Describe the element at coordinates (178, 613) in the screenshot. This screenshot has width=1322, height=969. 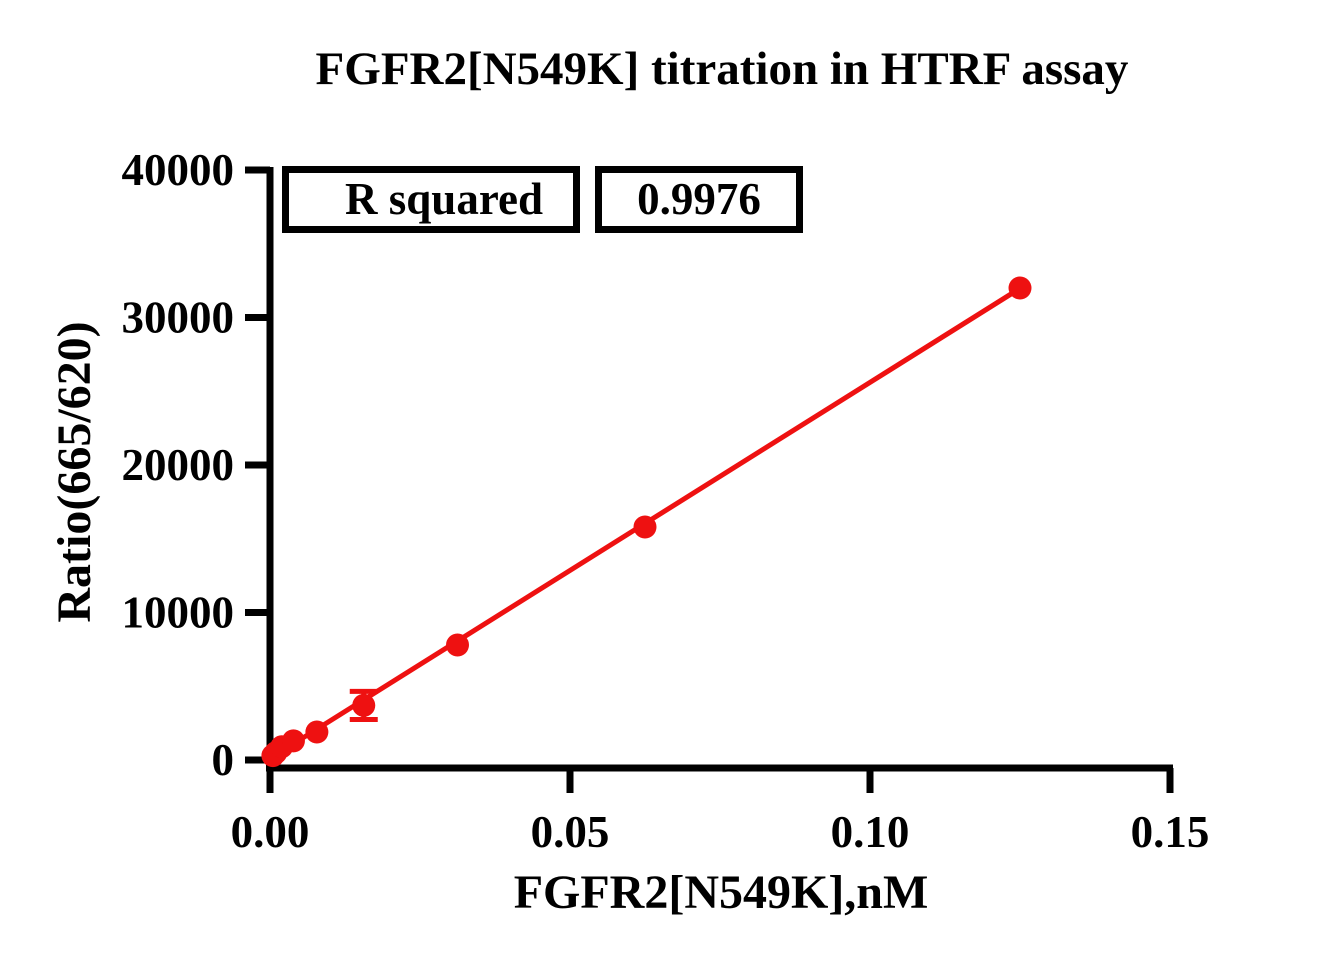
I see `y-tick-label: 10000` at that location.